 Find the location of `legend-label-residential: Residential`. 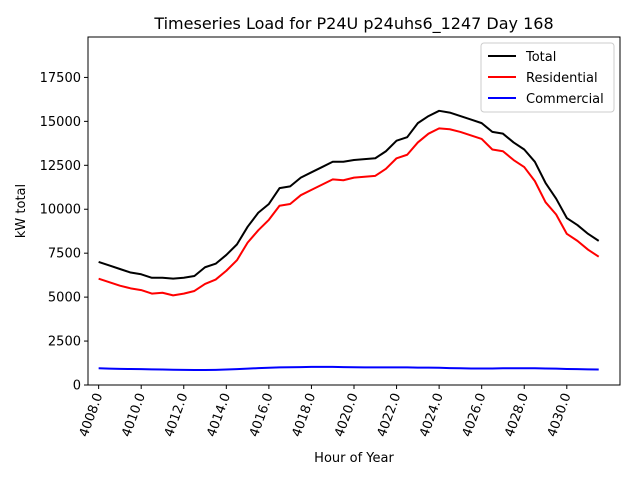

legend-label-residential: Residential is located at coordinates (562, 78).